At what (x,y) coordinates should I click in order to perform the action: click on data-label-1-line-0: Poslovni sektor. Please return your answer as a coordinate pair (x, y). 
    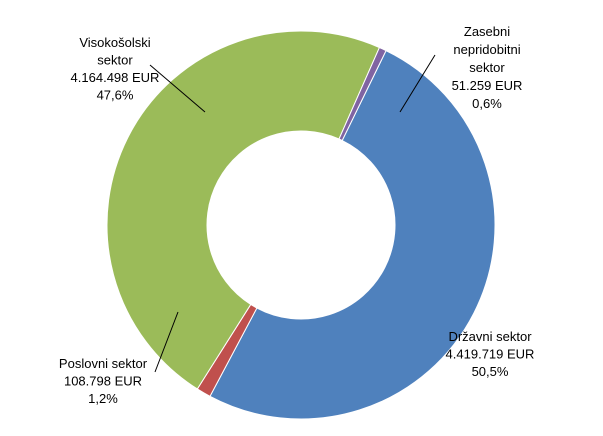
    Looking at the image, I should click on (103, 363).